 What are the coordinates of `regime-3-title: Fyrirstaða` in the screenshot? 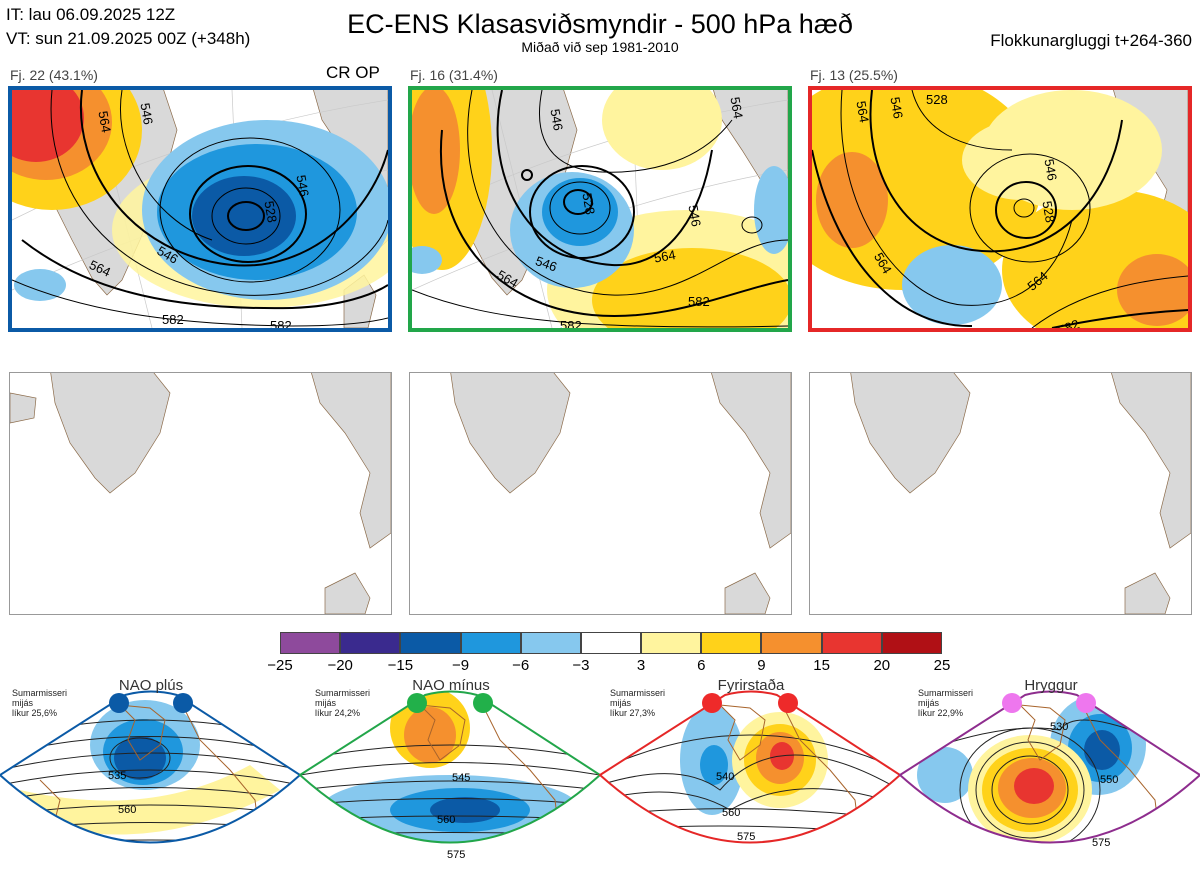 It's located at (751, 685).